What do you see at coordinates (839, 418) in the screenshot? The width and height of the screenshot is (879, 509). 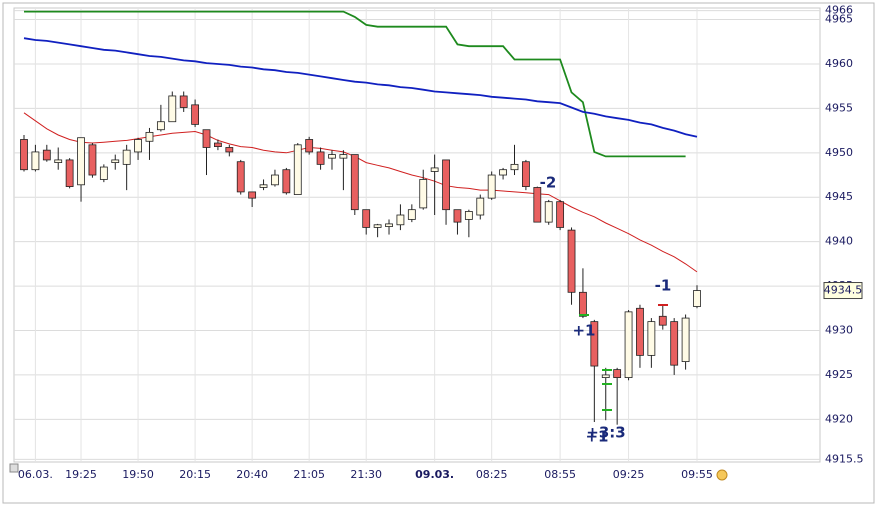 I see `y-tick-label: 4920` at bounding box center [839, 418].